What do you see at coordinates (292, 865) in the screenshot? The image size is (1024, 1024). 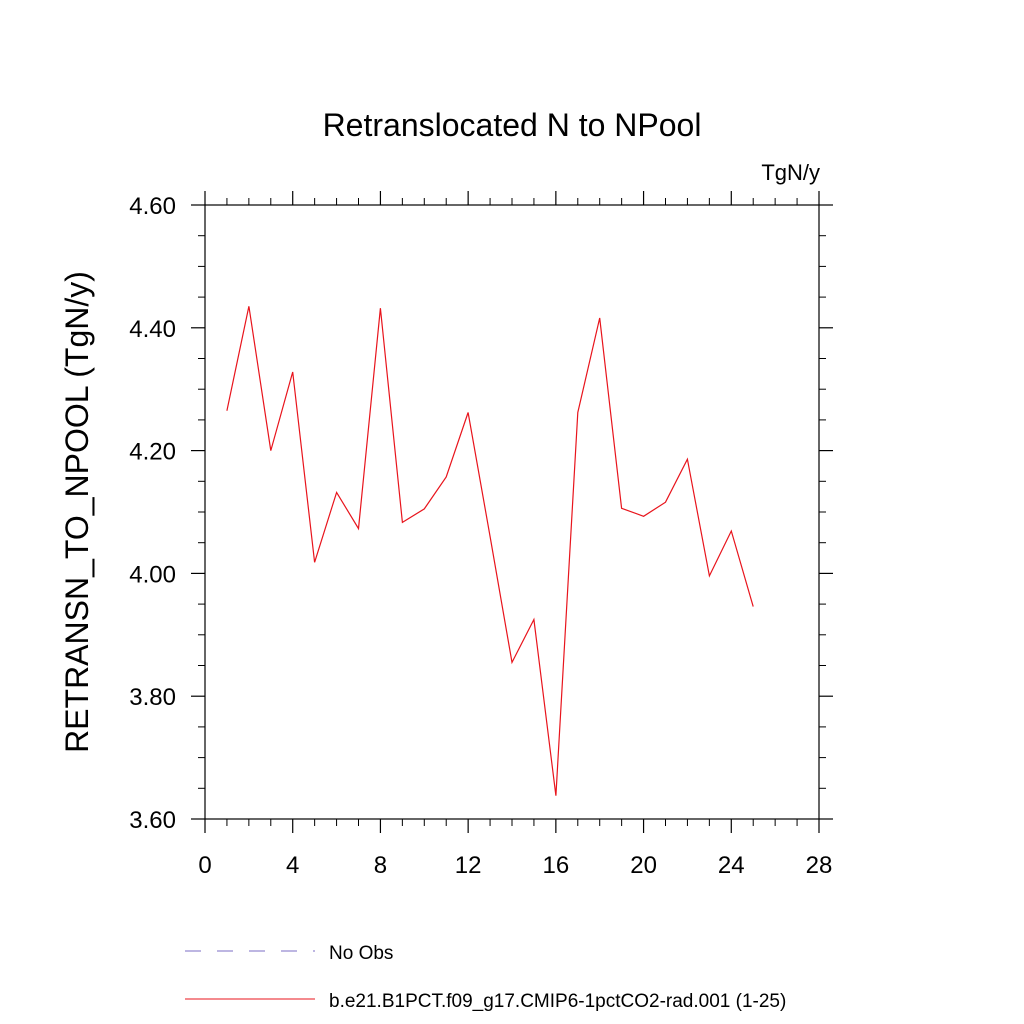 I see `x-tick-label: 4` at bounding box center [292, 865].